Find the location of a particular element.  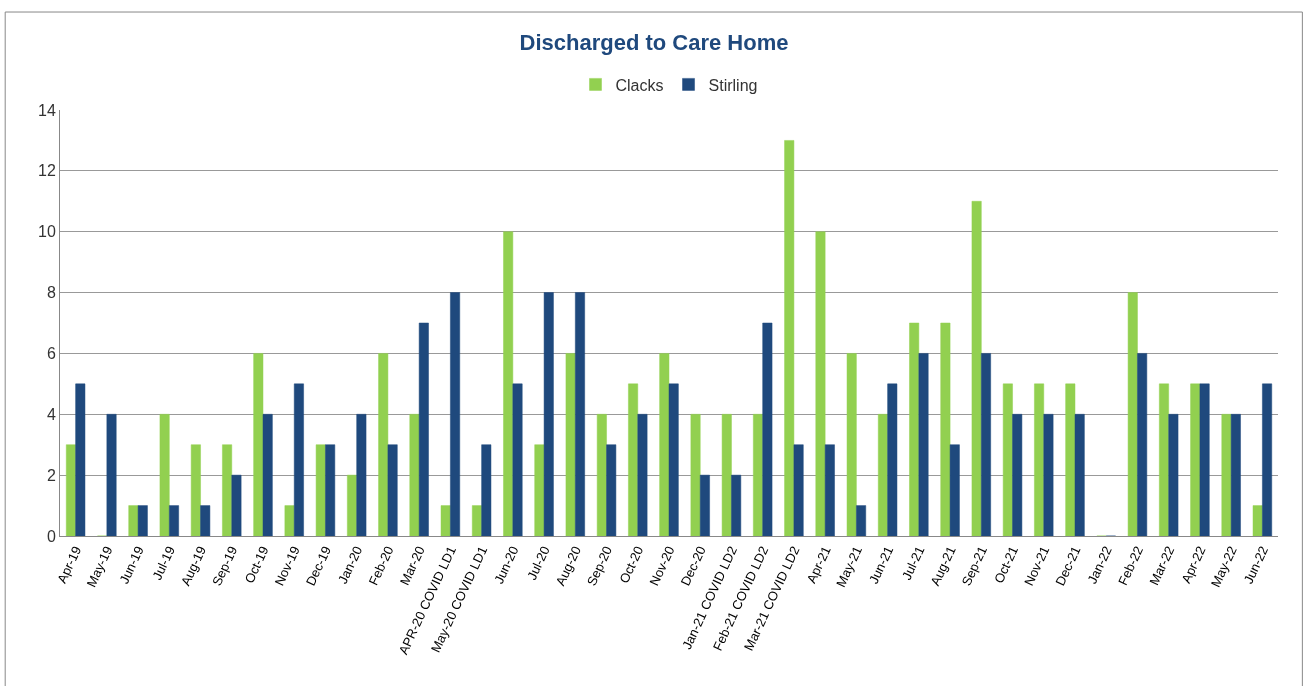

x-tick-label: Jul-19 is located at coordinates (163, 563).